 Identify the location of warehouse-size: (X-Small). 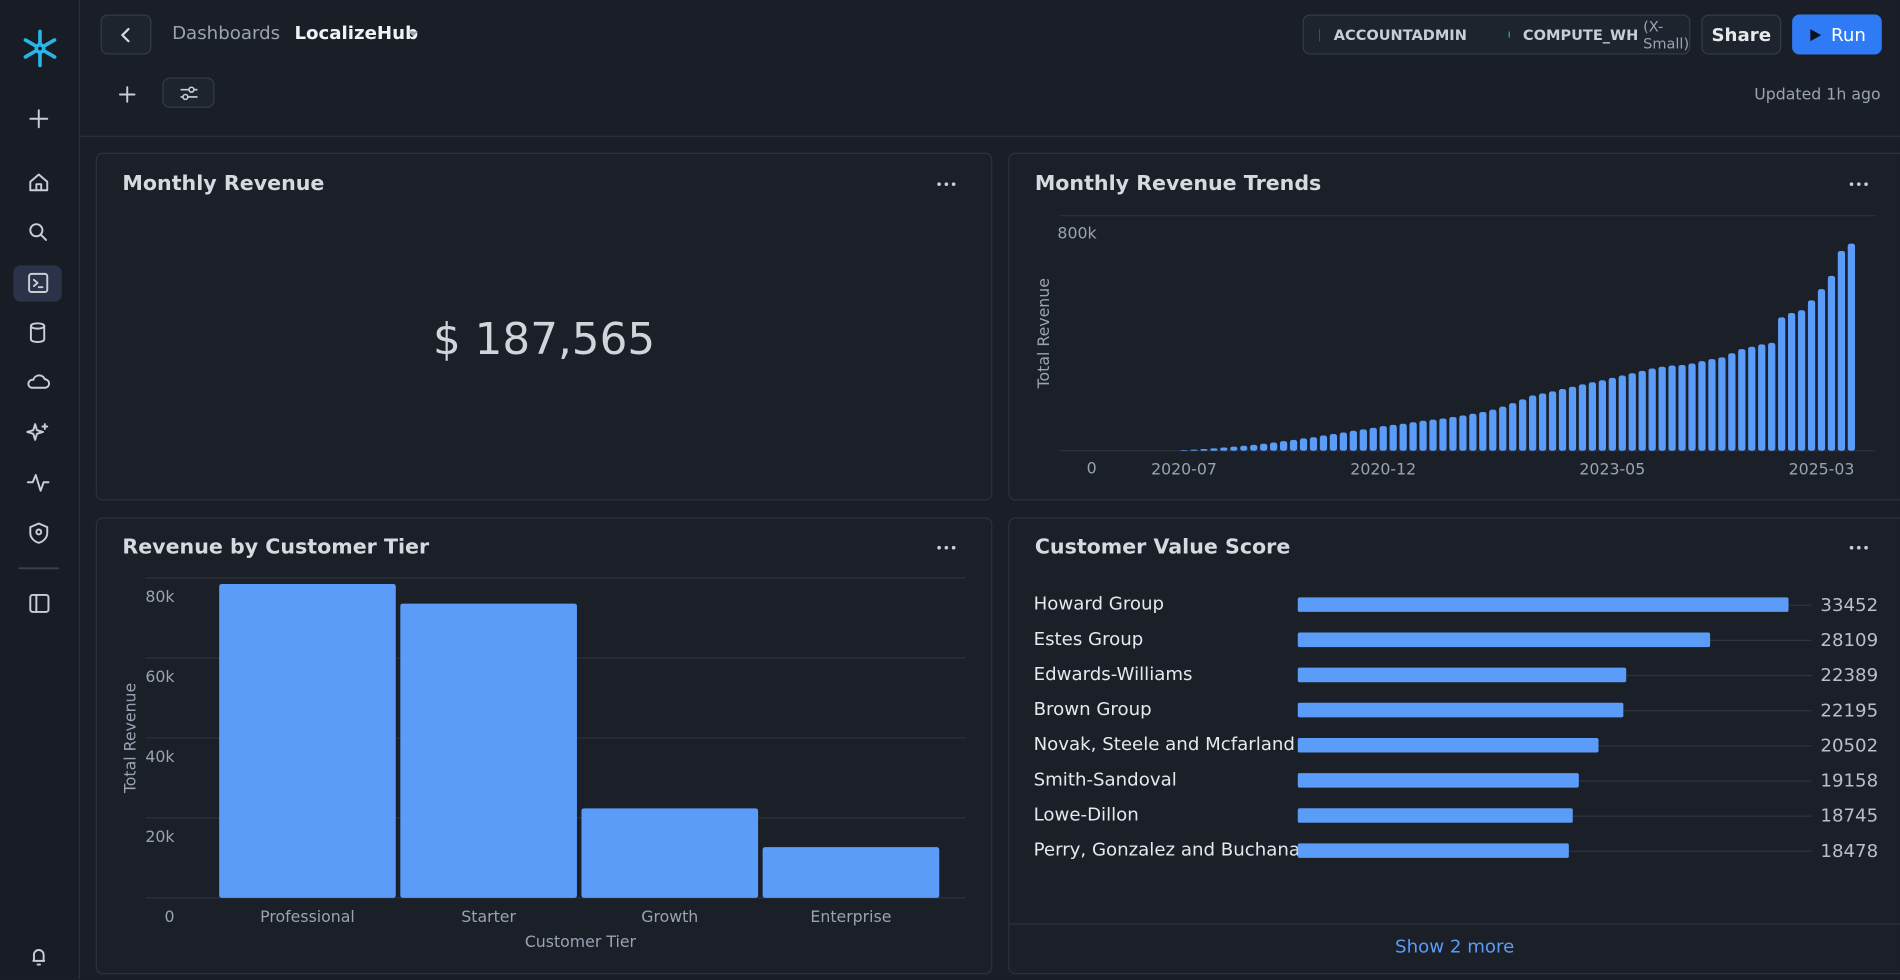
(1666, 34).